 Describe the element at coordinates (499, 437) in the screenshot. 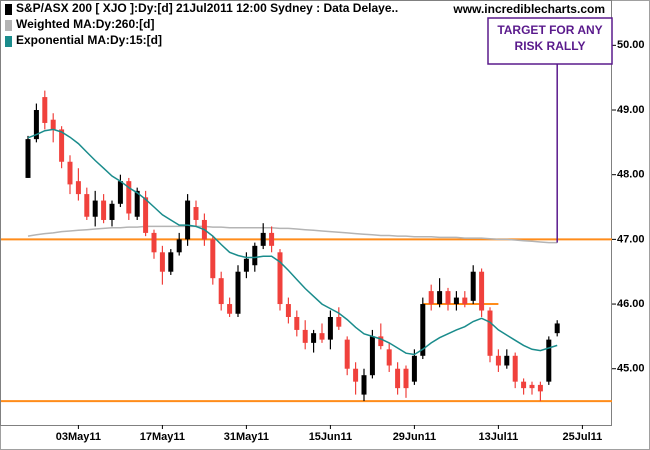

I see `x-tick-label: 13Jul11` at that location.